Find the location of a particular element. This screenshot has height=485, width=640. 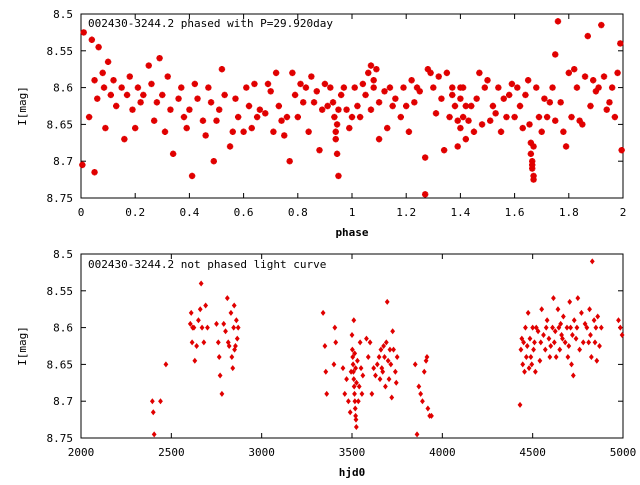

y-tick-label: 8.65 is located at coordinates (60, 124).